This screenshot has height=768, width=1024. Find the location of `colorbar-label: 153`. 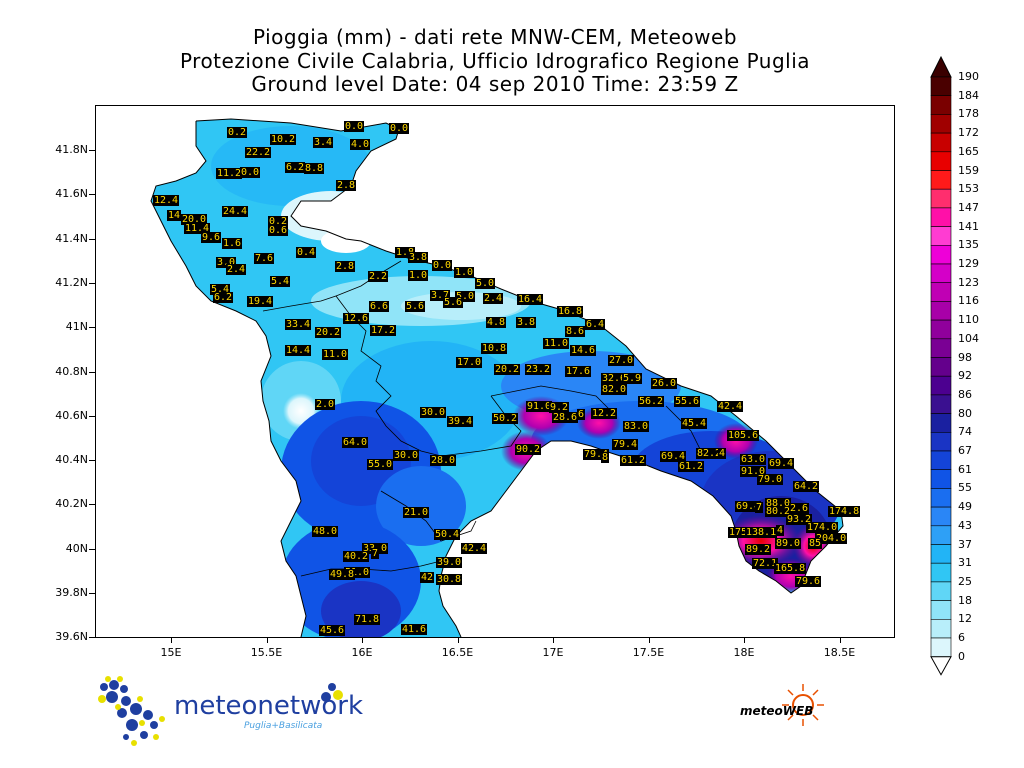

colorbar-label: 153 is located at coordinates (968, 189).